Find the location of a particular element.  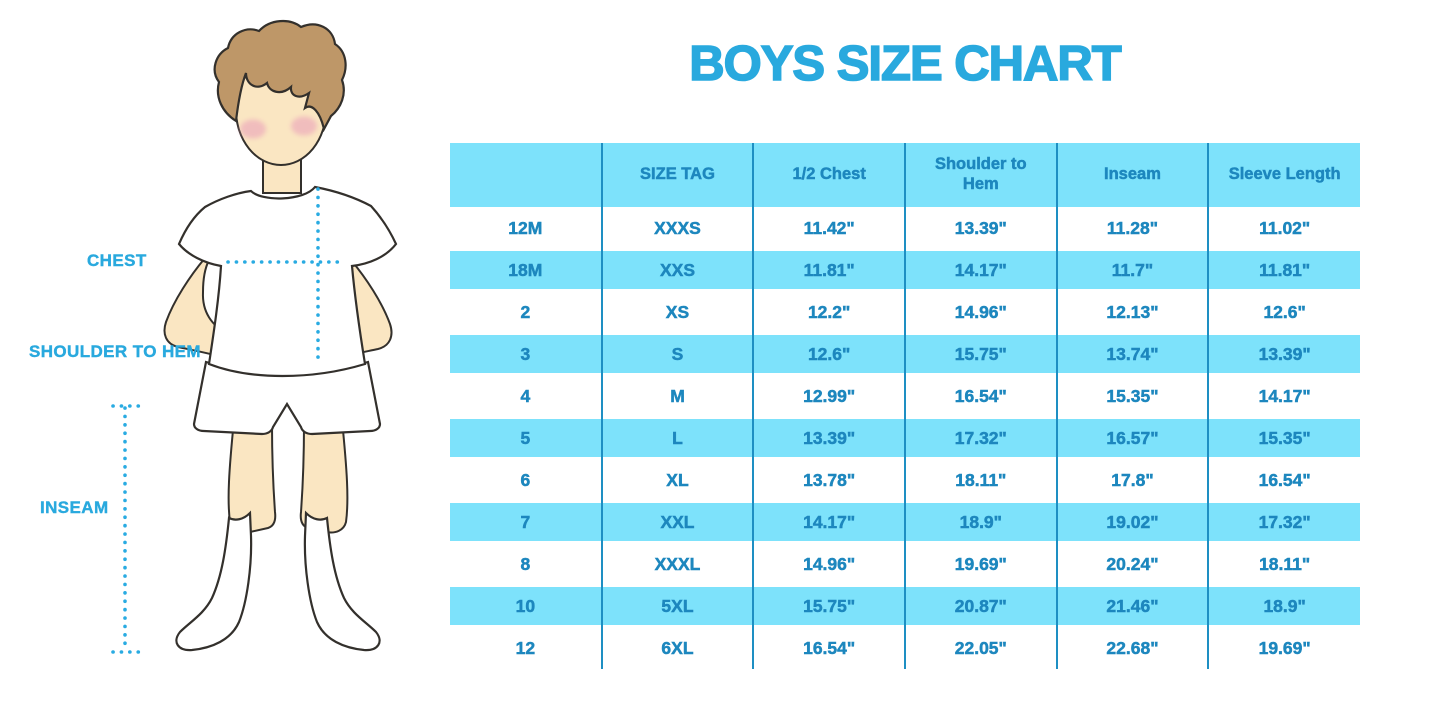

boy-shirt is located at coordinates (287, 281).